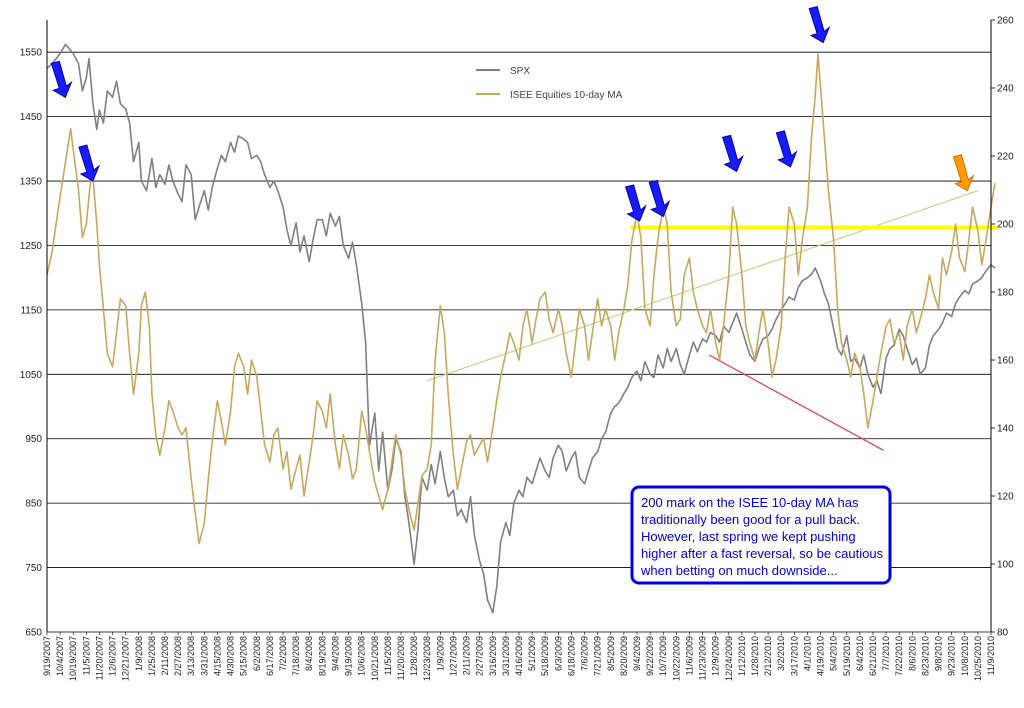  Describe the element at coordinates (663, 656) in the screenshot. I see `x-tick-label: 10/7/2009` at that location.